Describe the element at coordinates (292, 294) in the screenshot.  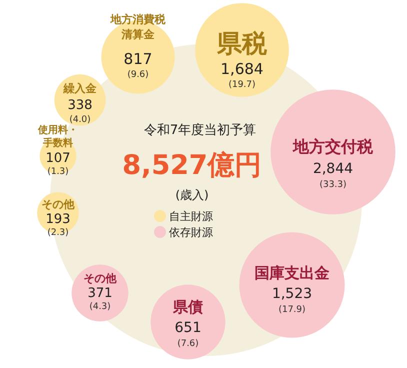
I see `data-label: 1,523` at that location.